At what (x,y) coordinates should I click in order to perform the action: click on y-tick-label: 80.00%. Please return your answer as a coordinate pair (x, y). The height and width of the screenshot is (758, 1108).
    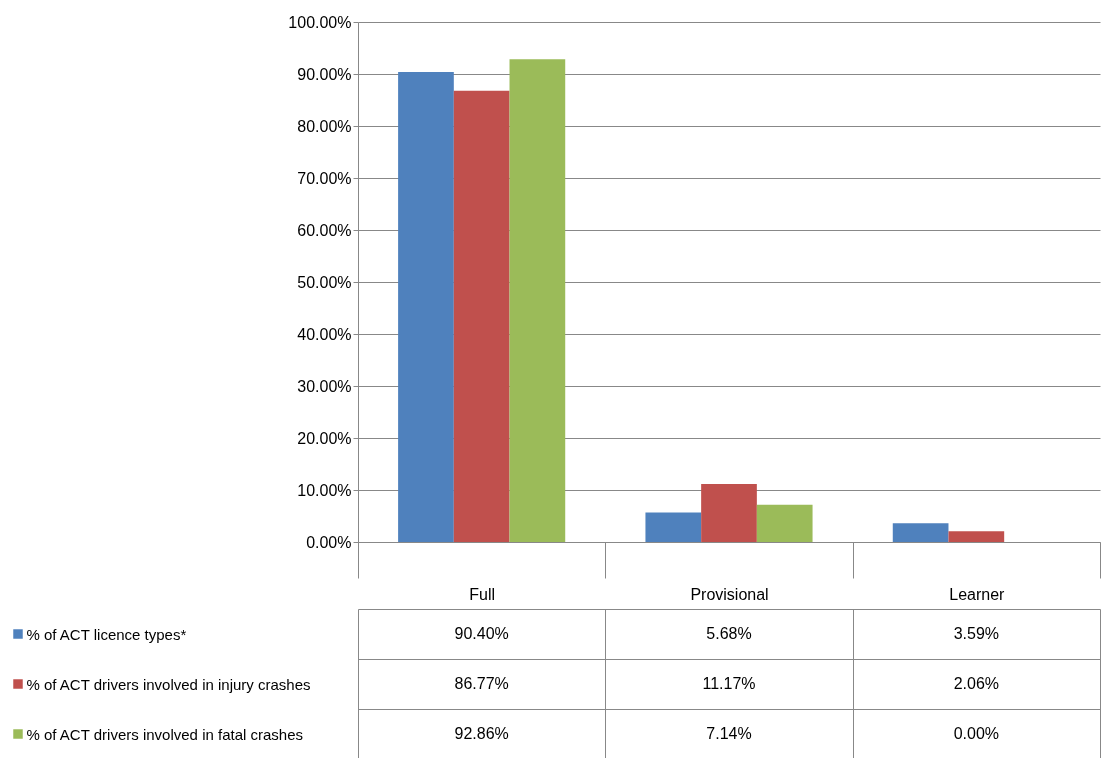
    Looking at the image, I should click on (324, 126).